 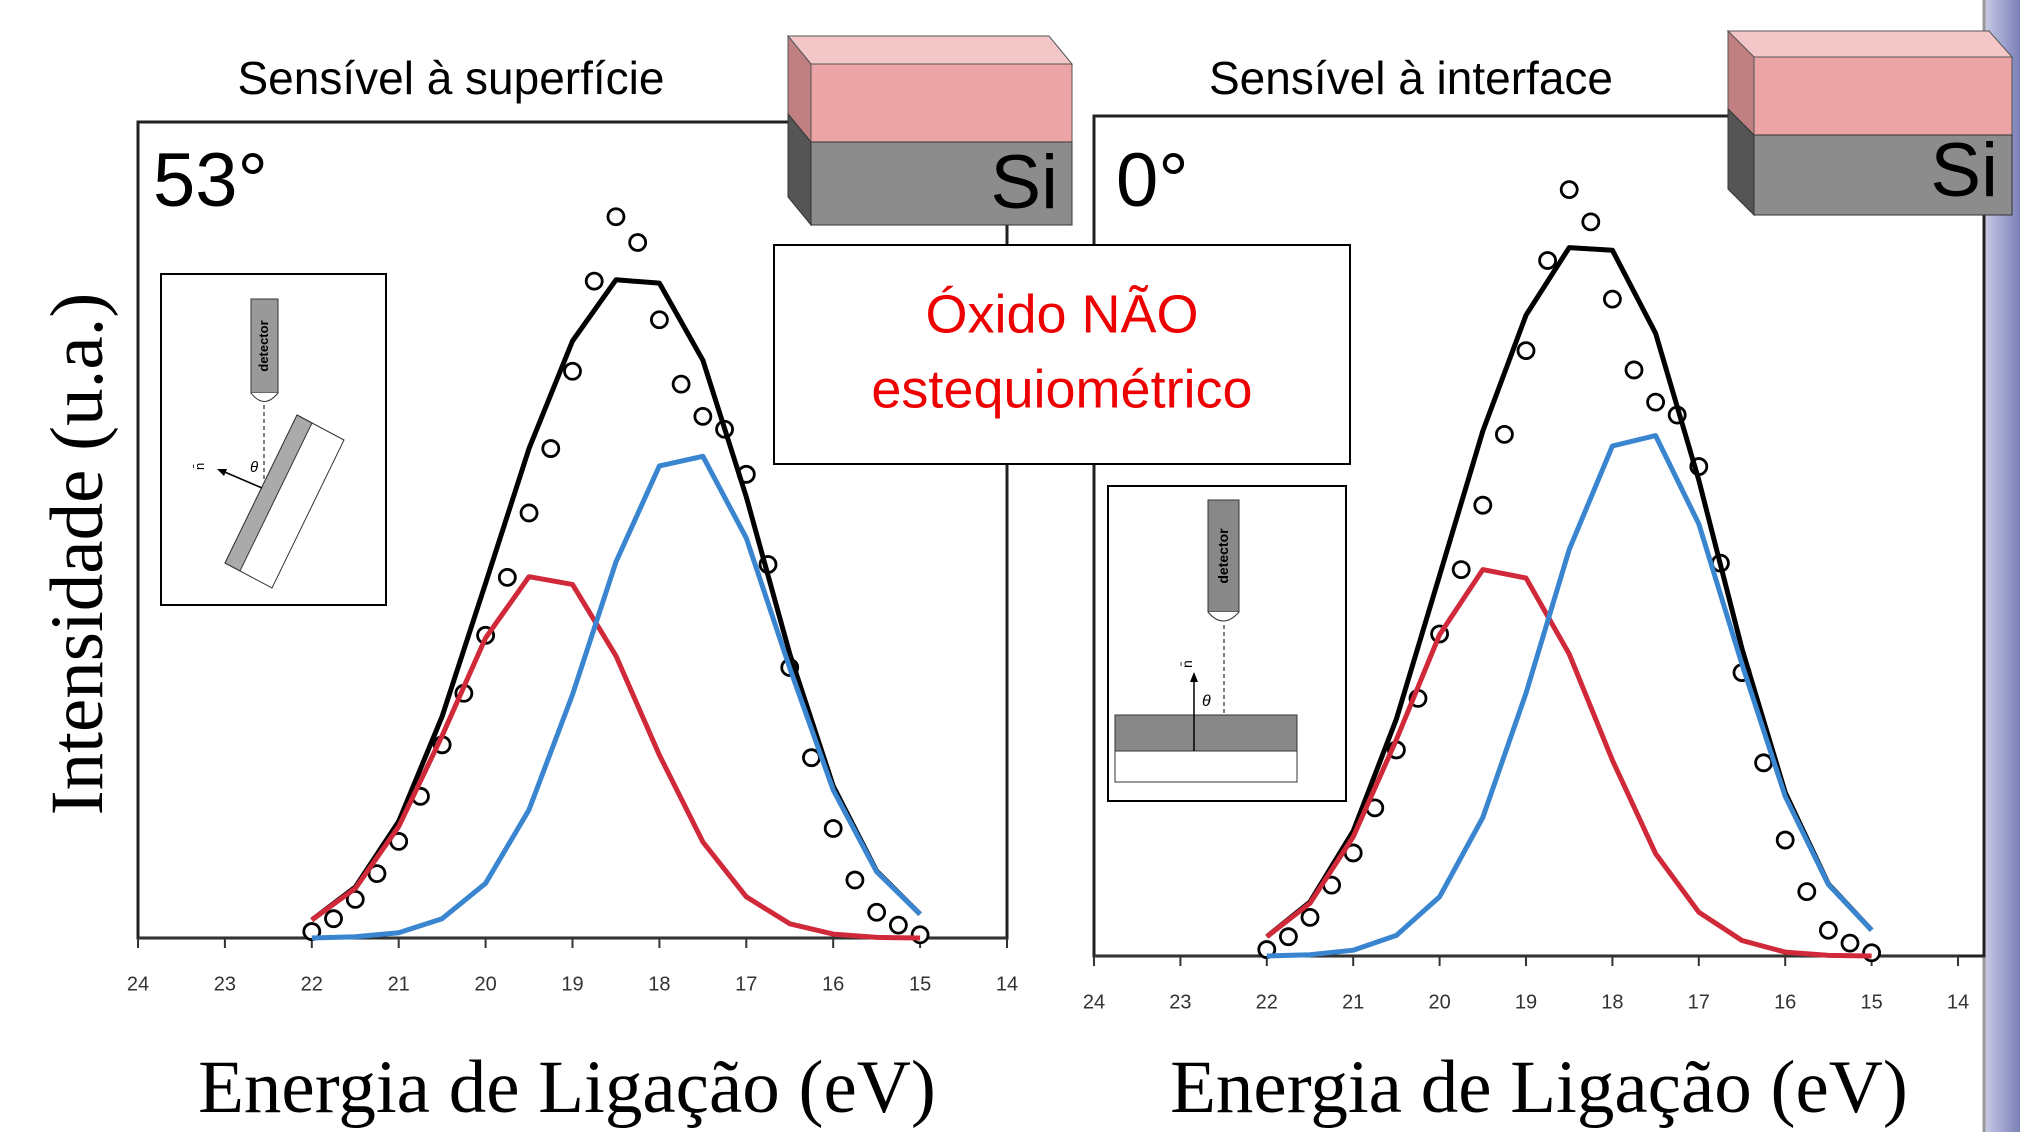 I want to click on callout: Óxido NÃO estequiométrico, so click(x=1062, y=354).